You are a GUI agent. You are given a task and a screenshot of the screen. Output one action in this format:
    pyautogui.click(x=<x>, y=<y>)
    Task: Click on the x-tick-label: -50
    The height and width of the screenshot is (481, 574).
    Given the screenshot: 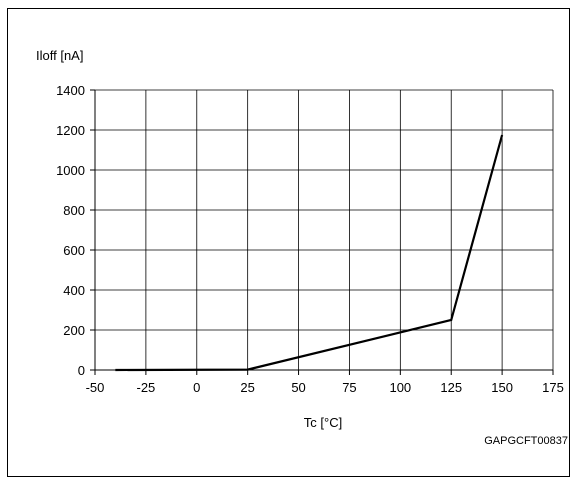 What is the action you would take?
    pyautogui.click(x=95, y=387)
    